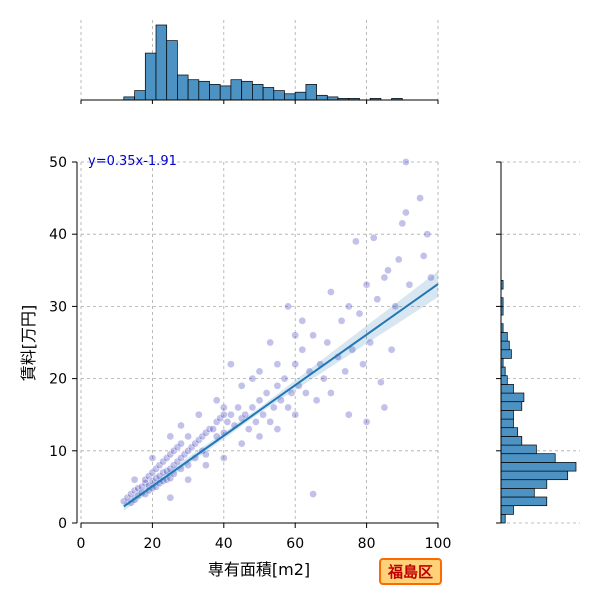 This screenshot has height=600, width=600. Describe the element at coordinates (295, 544) in the screenshot. I see `x-tick-label: 60` at that location.